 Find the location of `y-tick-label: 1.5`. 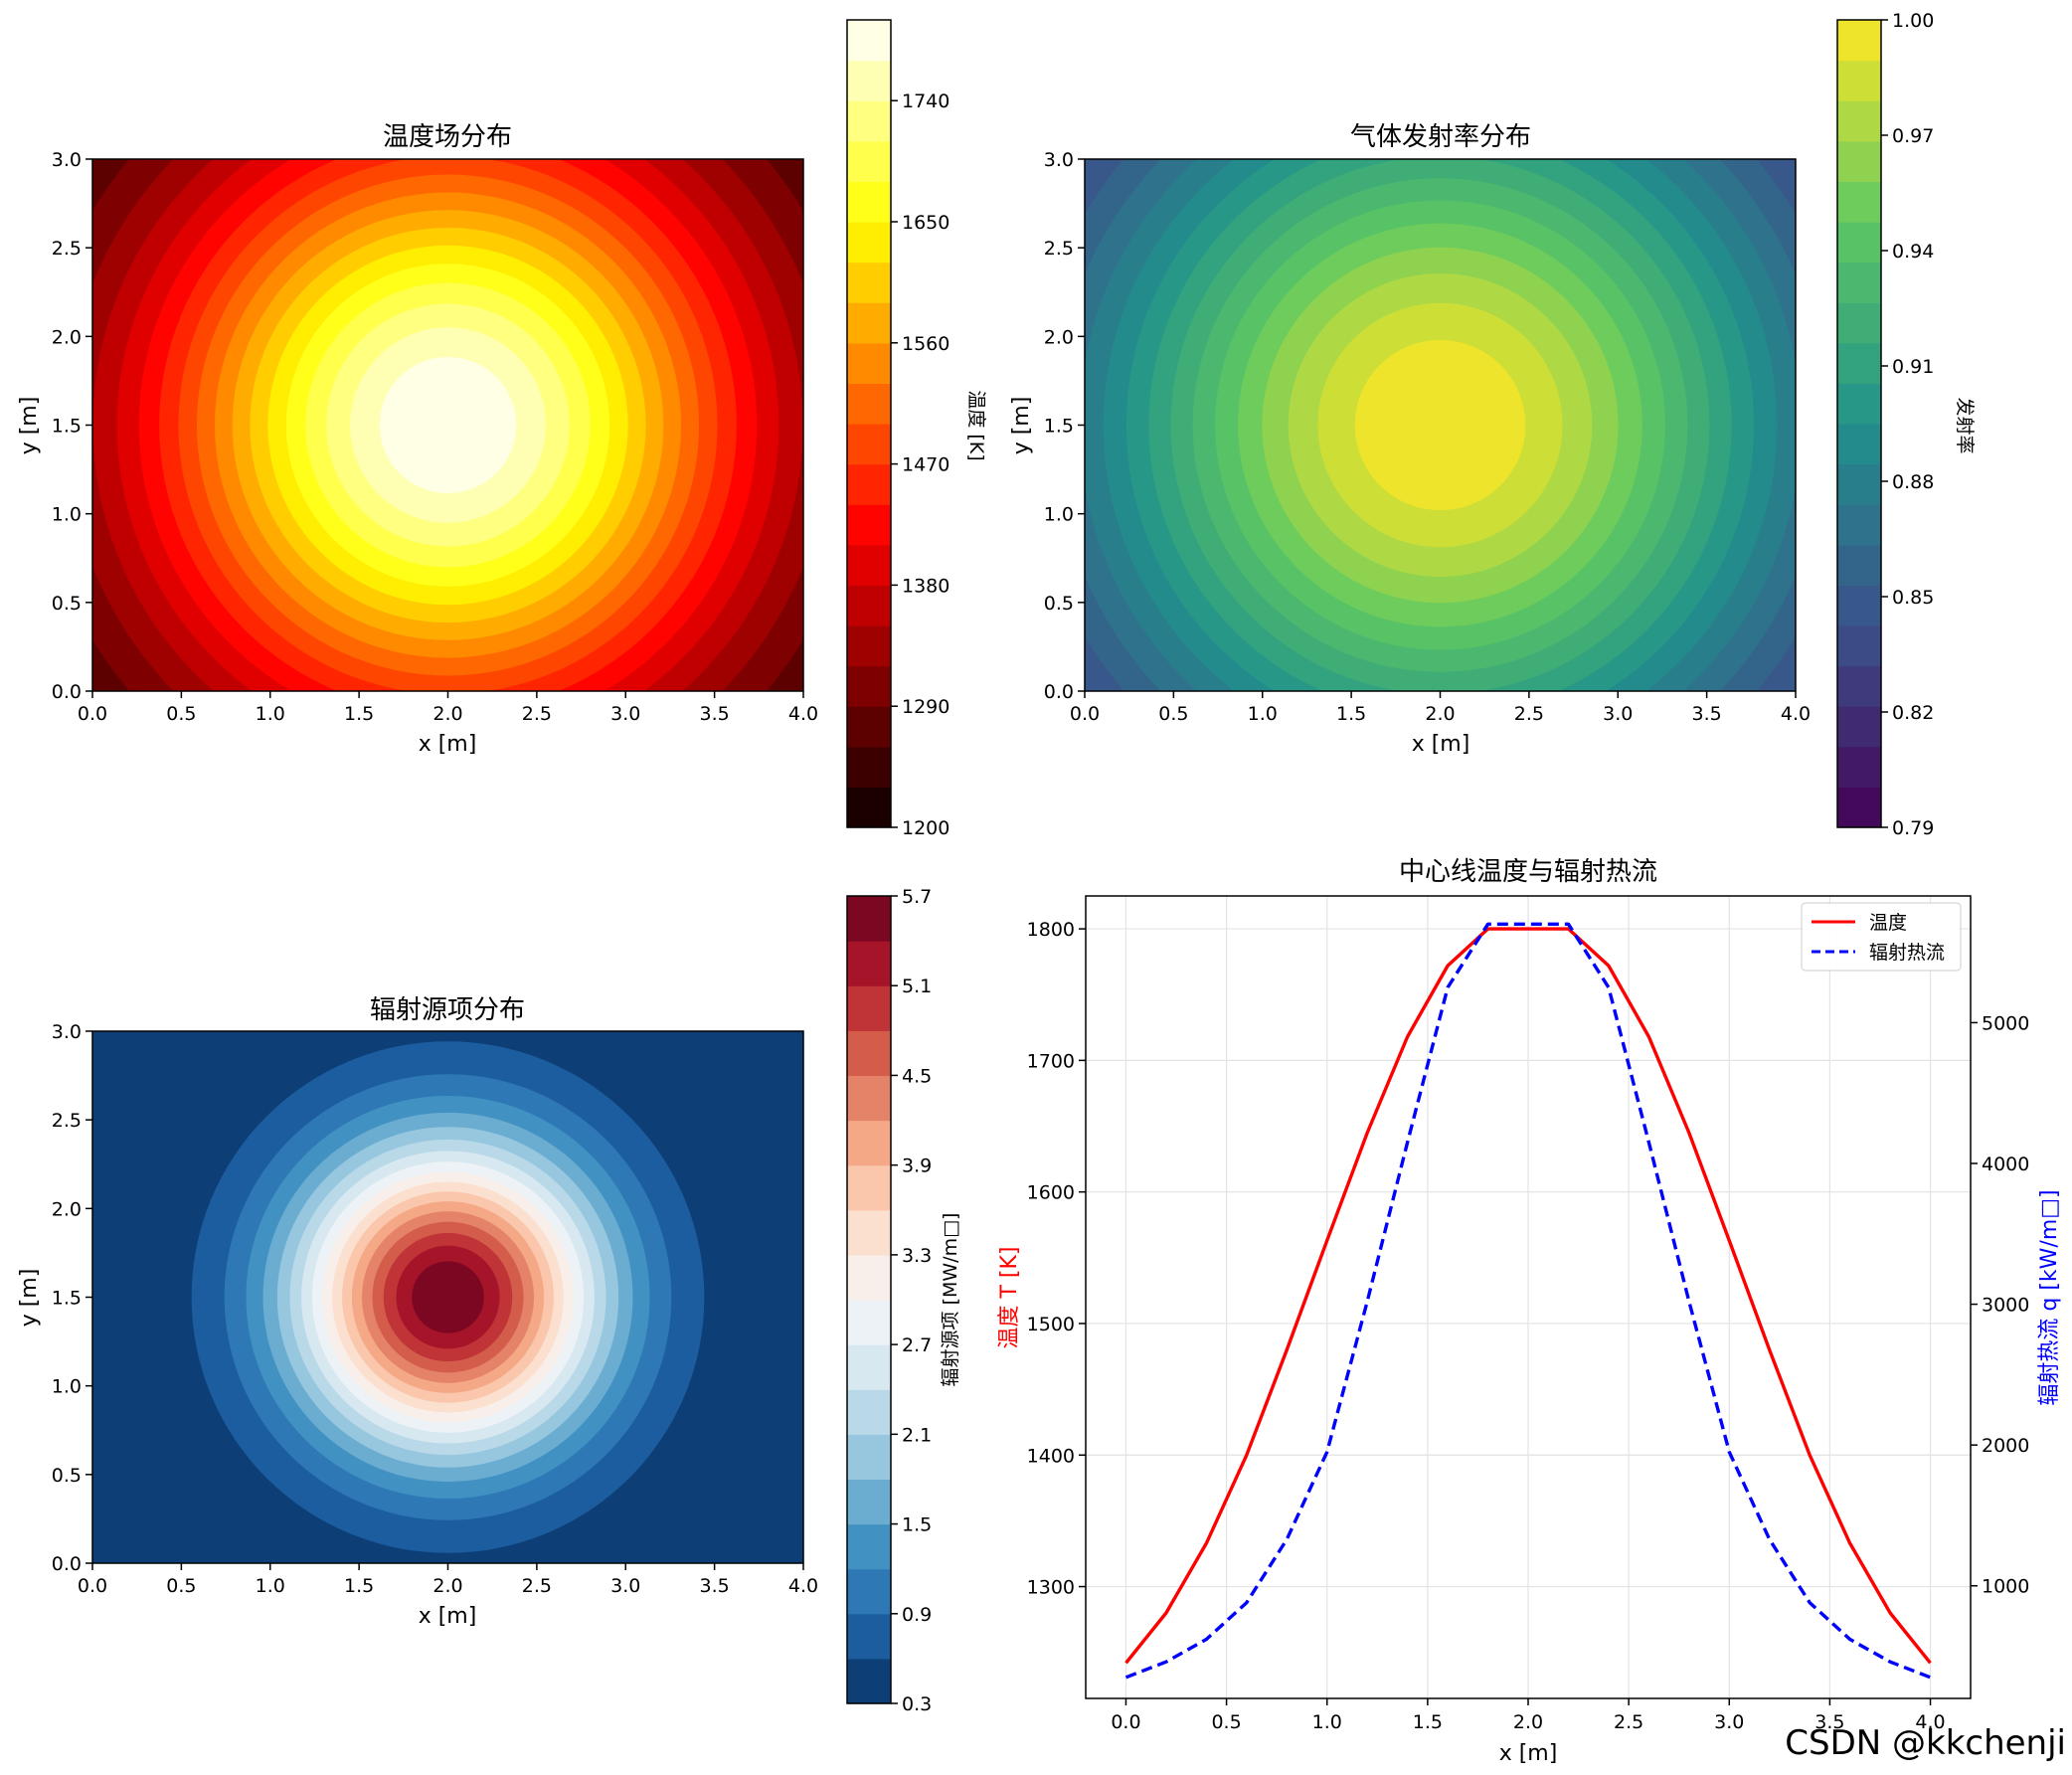

y-tick-label: 1.5 is located at coordinates (67, 1299).